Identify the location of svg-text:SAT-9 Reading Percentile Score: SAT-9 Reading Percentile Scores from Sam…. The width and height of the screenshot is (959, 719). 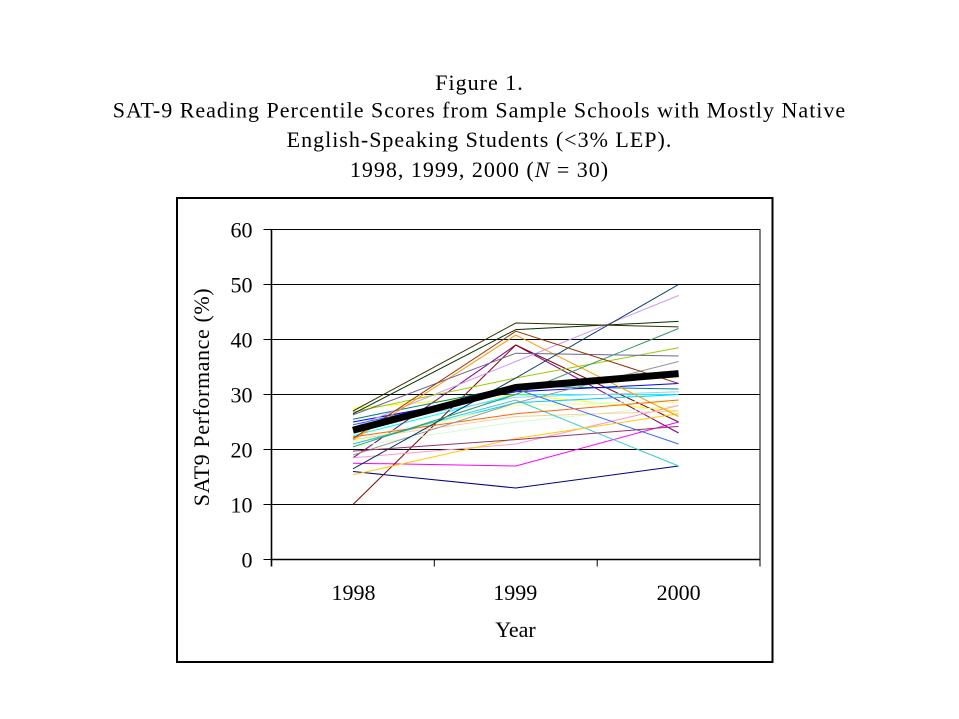
(479, 110).